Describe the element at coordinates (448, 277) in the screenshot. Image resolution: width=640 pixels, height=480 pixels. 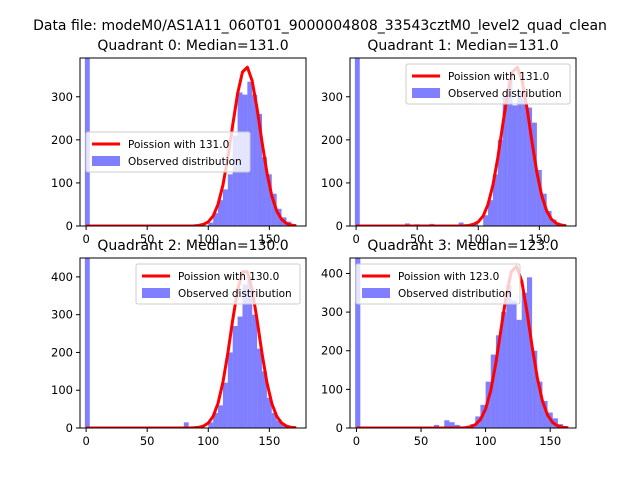
I see `legend-label-poisson: Poission with 123.0` at that location.